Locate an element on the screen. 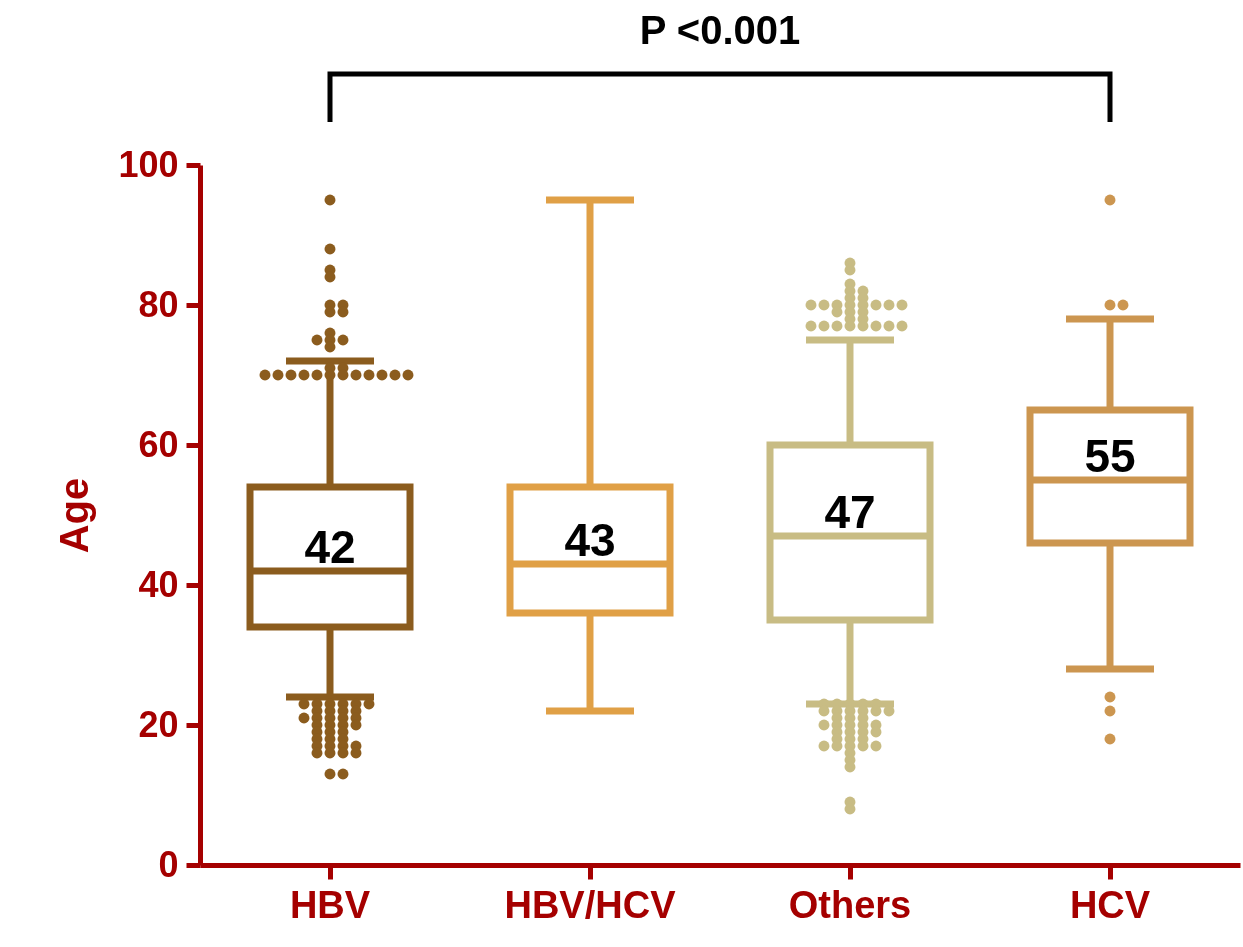 The height and width of the screenshot is (947, 1243). y-axis-title: Age is located at coordinates (74, 515).